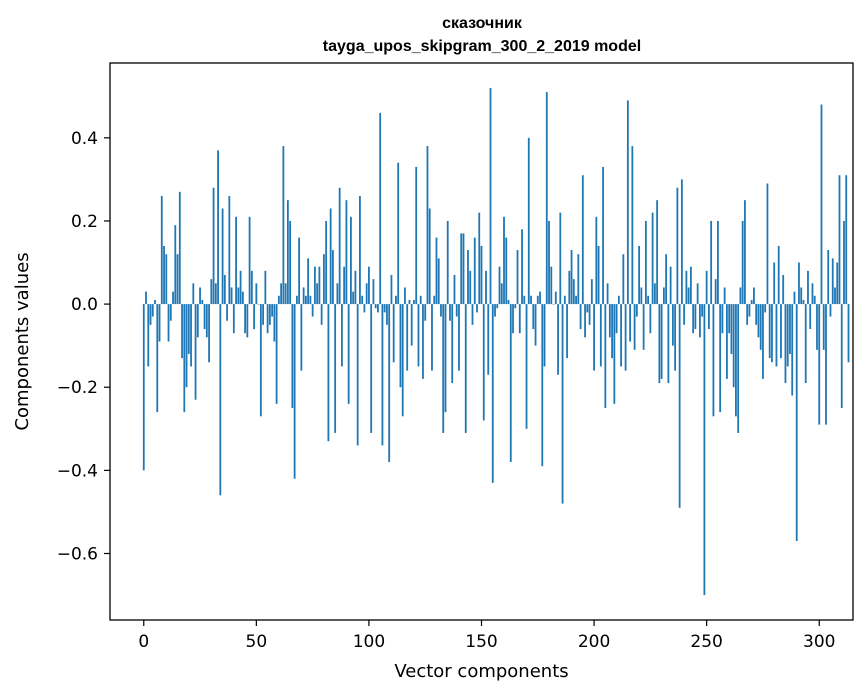 This screenshot has height=696, width=867. I want to click on x-tick-label: 50, so click(257, 642).